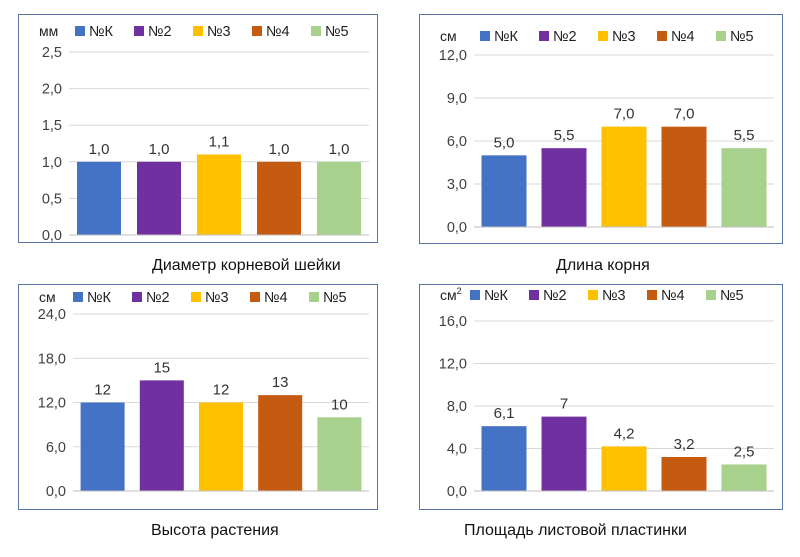 The width and height of the screenshot is (800, 557). What do you see at coordinates (48, 31) in the screenshot?
I see `y-unit-label: мм` at bounding box center [48, 31].